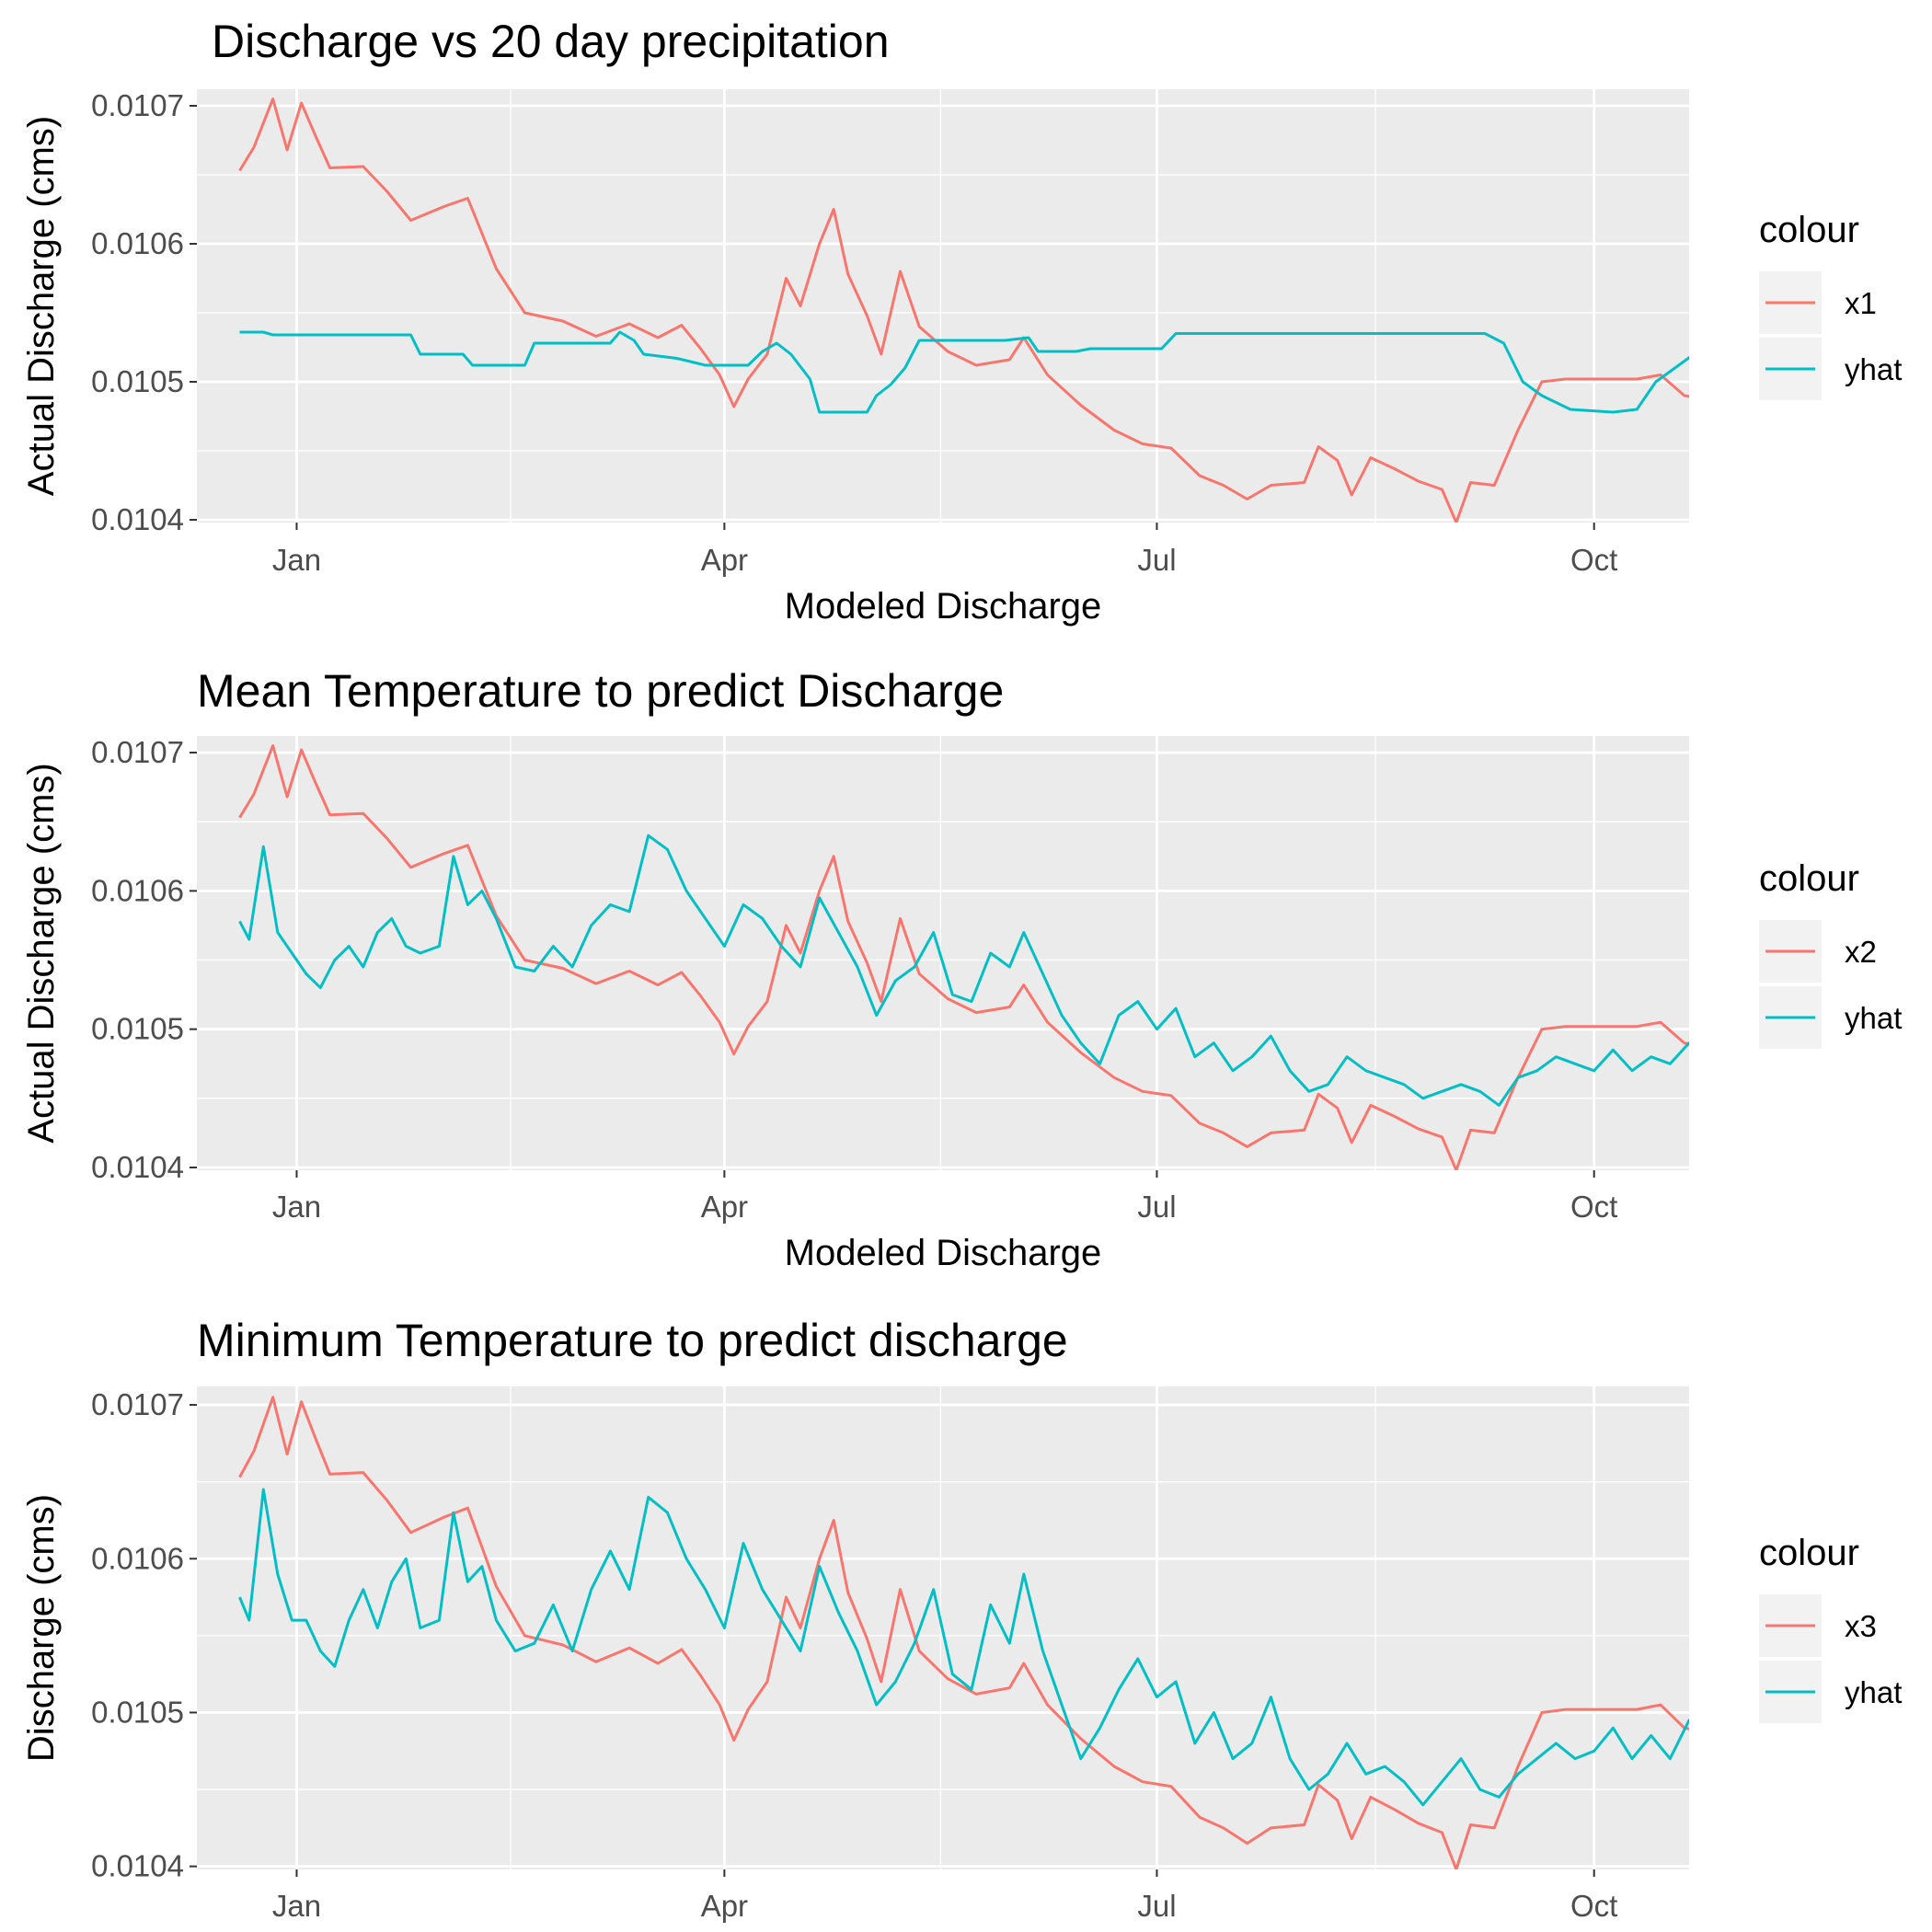  I want to click on legend-label: x3, so click(1861, 1626).